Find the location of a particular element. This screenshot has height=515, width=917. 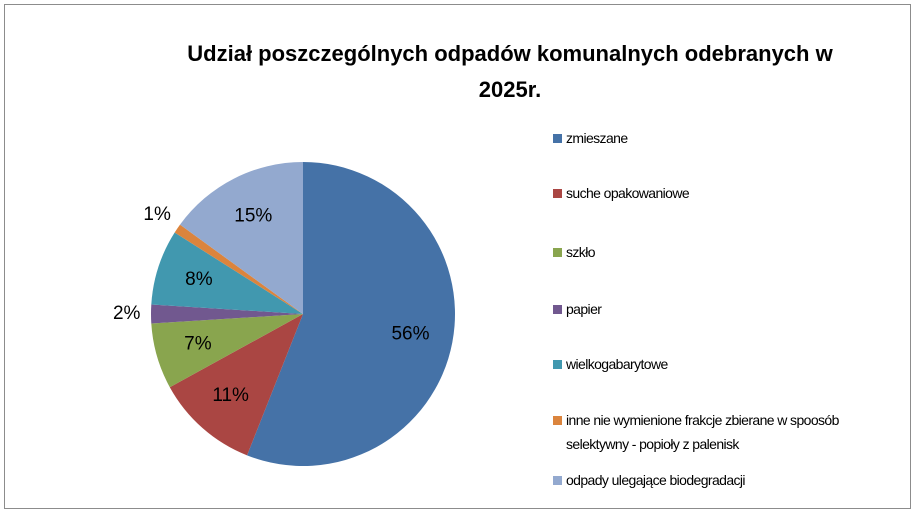

data-label: 15% is located at coordinates (253, 216).